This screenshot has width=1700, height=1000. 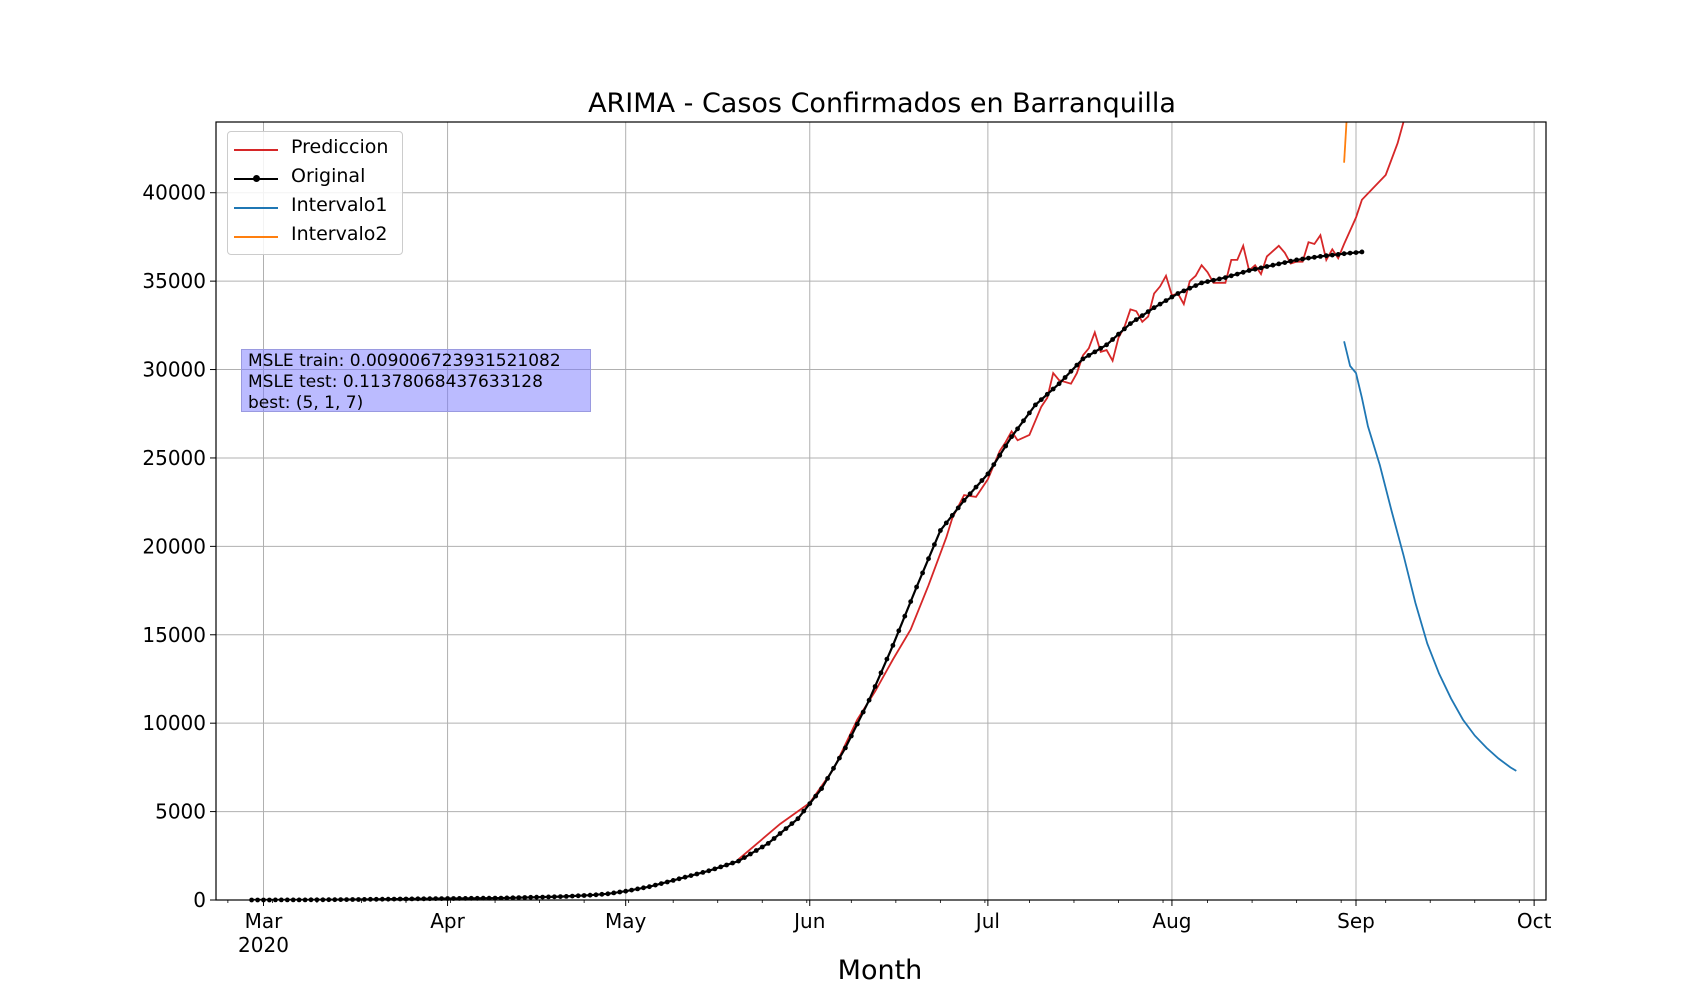 I want to click on legend-marker-original, so click(x=256, y=178).